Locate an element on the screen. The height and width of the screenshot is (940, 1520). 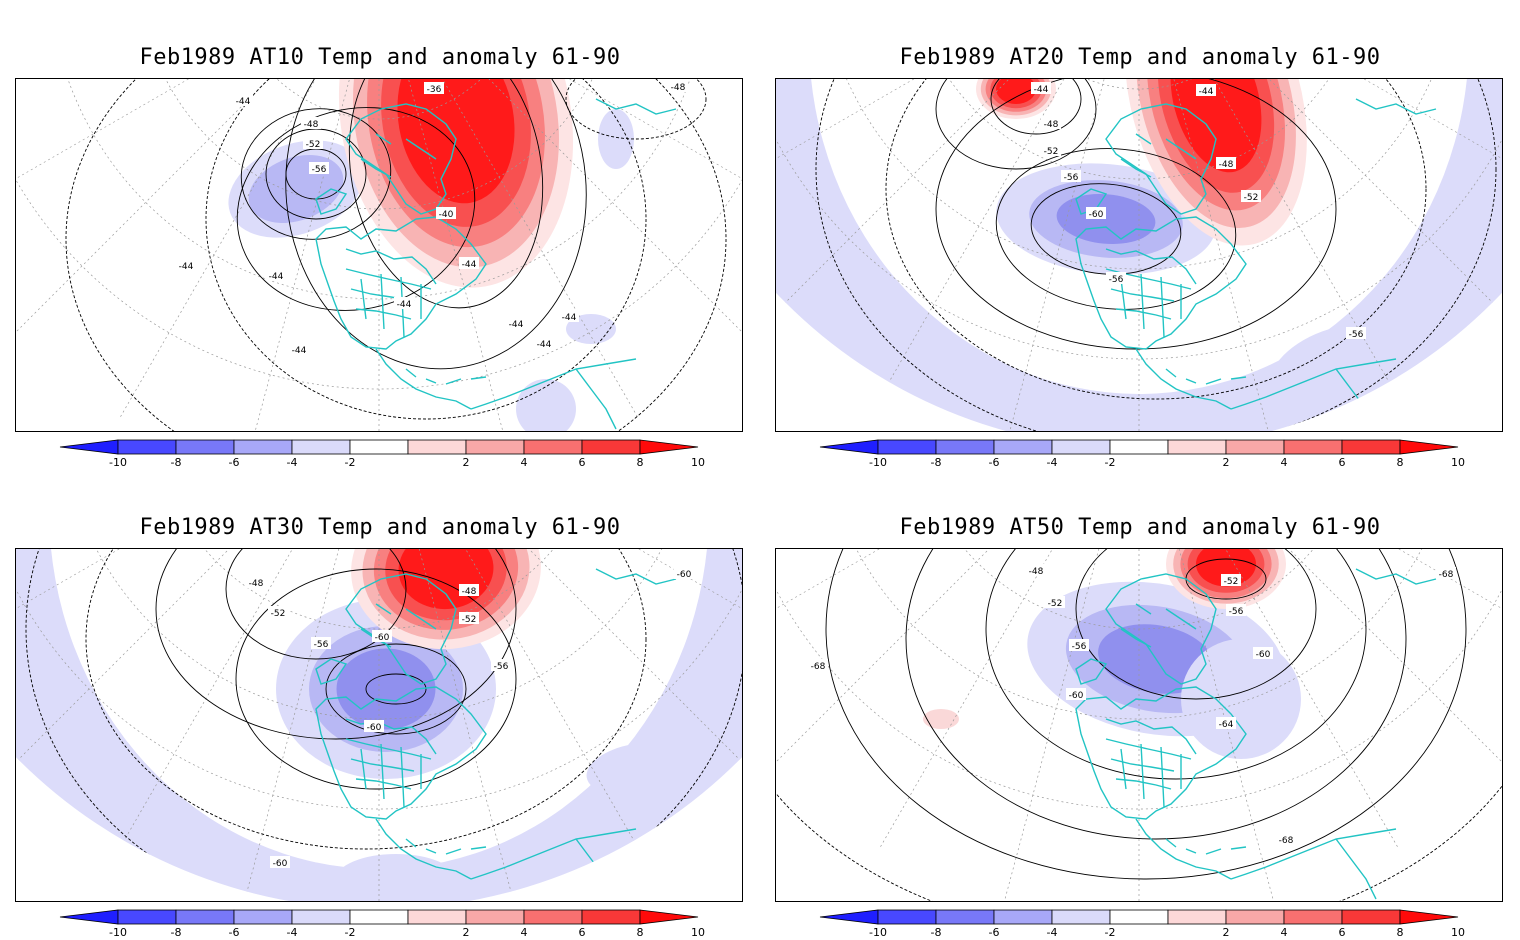
colorbar-at20: -10 -8 -6 -4 -2 2 4 6 8 10 is located at coordinates (1142, 454).